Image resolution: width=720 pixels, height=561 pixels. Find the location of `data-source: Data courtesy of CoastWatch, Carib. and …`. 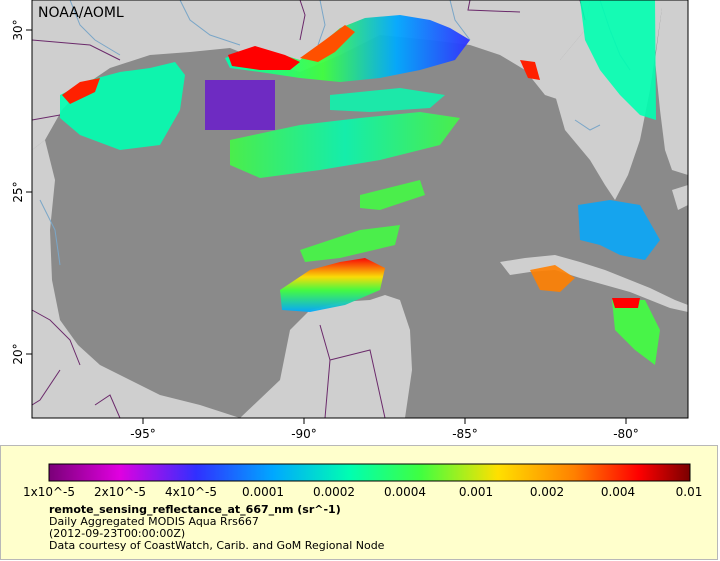

data-source: Data courtesy of CoastWatch, Carib. and … is located at coordinates (217, 545).